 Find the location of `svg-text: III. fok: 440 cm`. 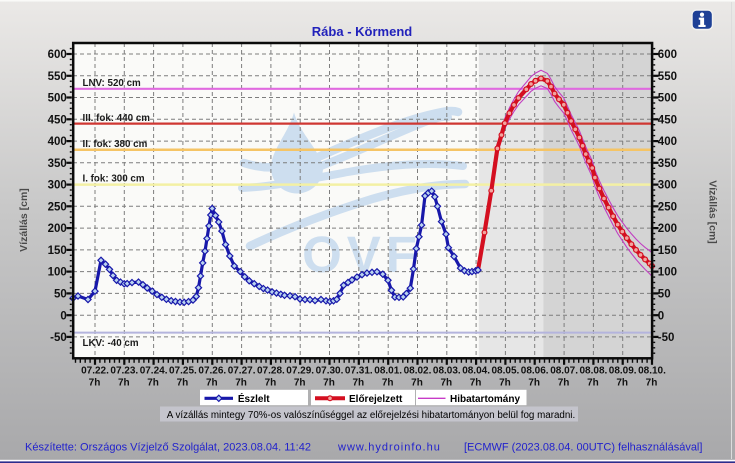

svg-text: III. fok: 440 cm is located at coordinates (117, 118).